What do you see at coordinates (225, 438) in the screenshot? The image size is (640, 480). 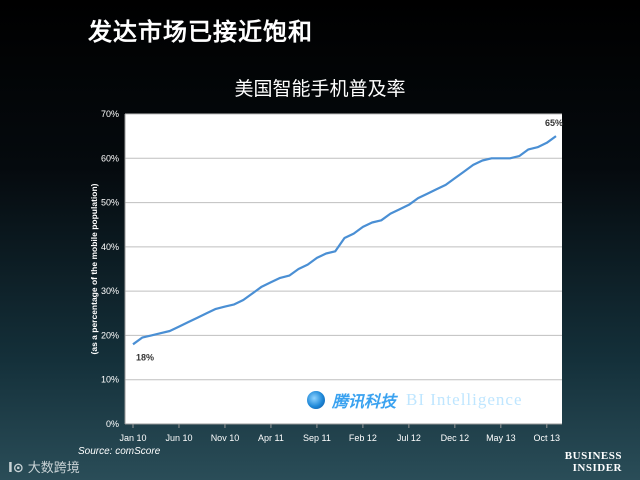 I see `x-tick-label: Nov 10` at bounding box center [225, 438].